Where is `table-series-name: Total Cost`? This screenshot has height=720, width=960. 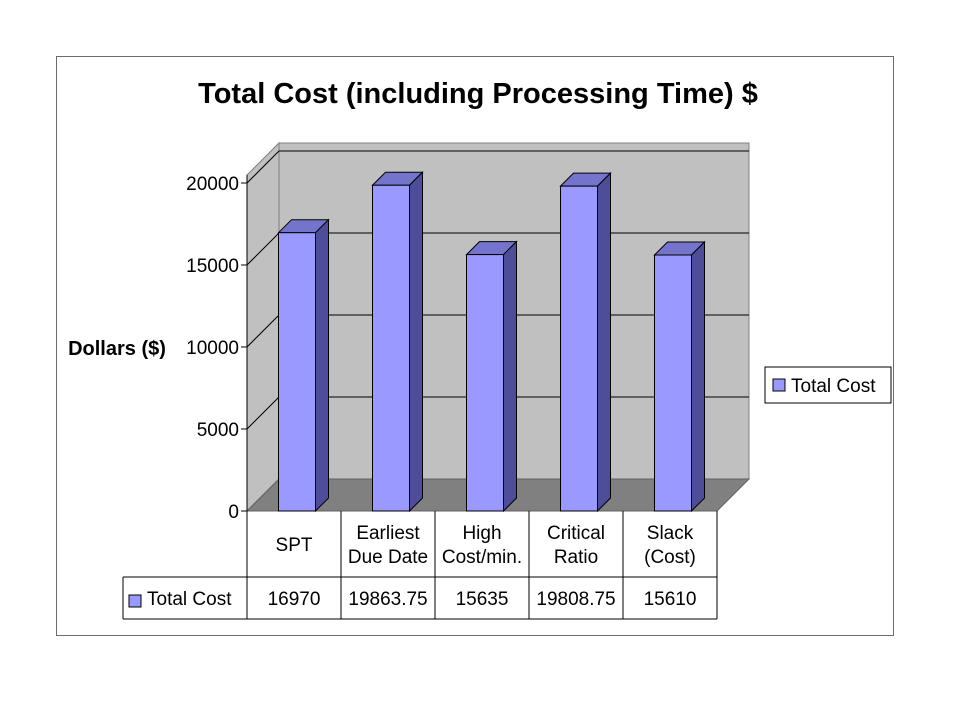
table-series-name: Total Cost is located at coordinates (189, 599).